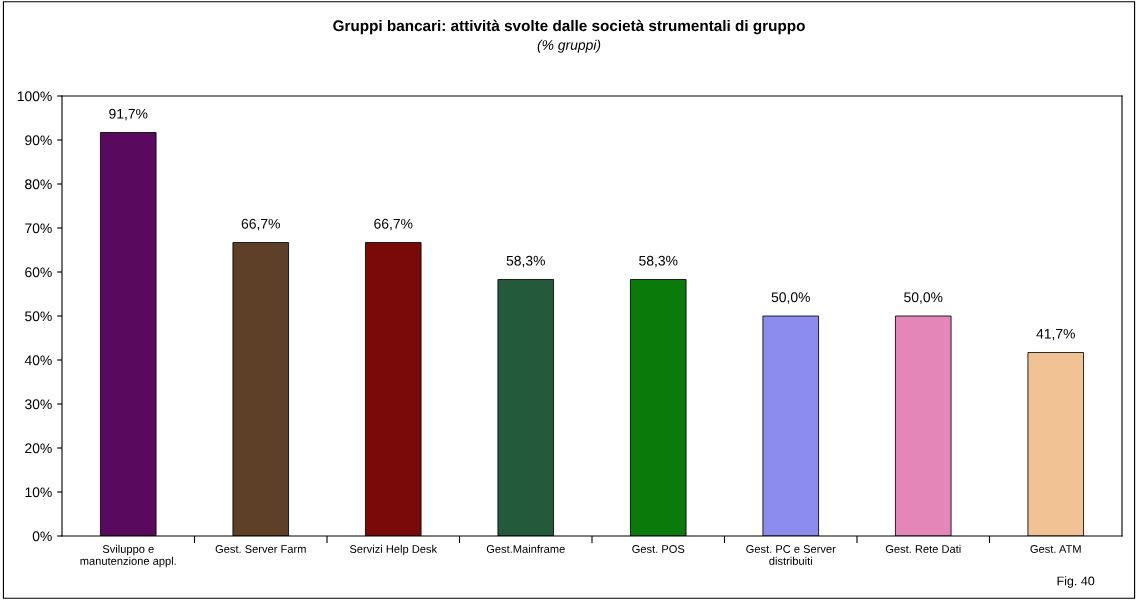 The height and width of the screenshot is (600, 1138). Describe the element at coordinates (42, 536) in the screenshot. I see `y-tick-label: 0%` at that location.